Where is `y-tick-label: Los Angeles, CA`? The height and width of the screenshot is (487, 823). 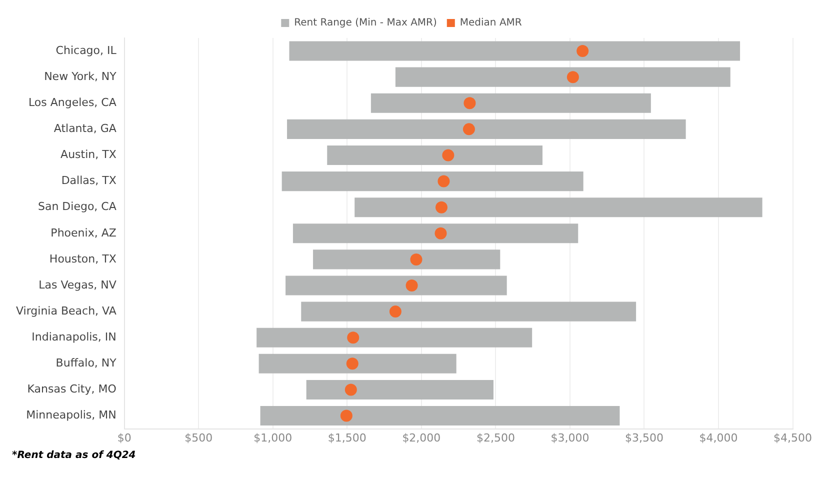
y-tick-label: Los Angeles, CA is located at coordinates (72, 102).